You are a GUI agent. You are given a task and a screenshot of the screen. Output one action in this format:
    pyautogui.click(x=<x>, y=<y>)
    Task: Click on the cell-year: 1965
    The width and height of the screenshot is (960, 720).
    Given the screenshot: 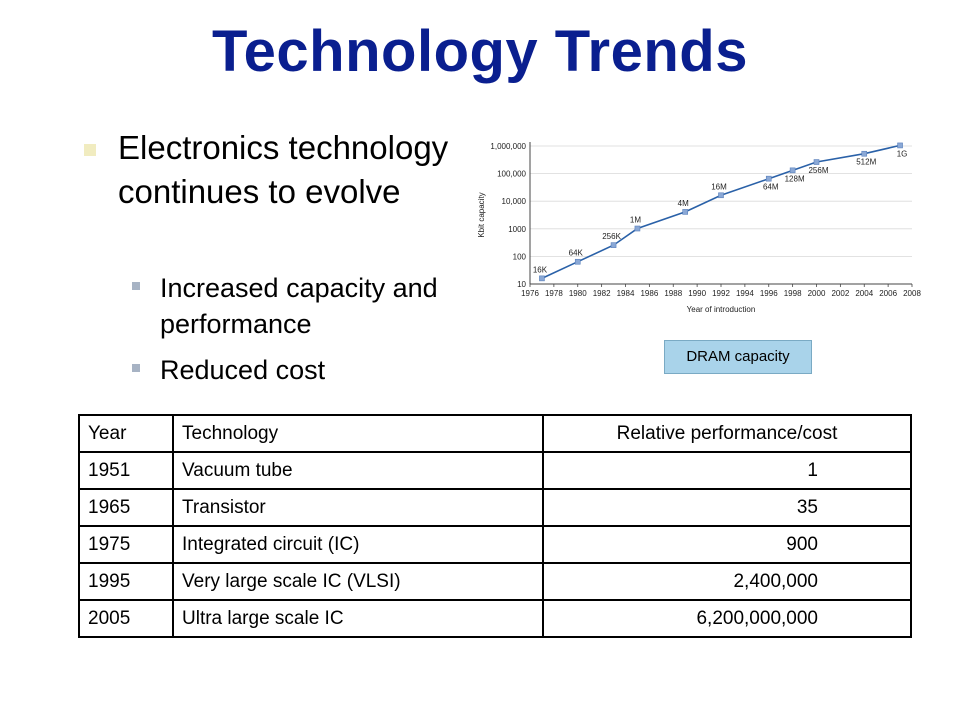 What is the action you would take?
    pyautogui.click(x=126, y=507)
    